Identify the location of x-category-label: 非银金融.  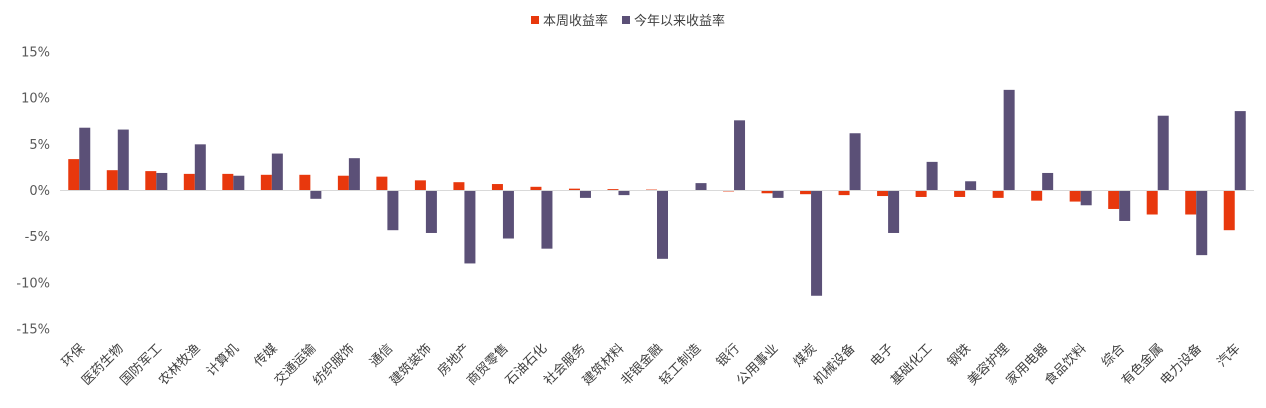
(642, 365).